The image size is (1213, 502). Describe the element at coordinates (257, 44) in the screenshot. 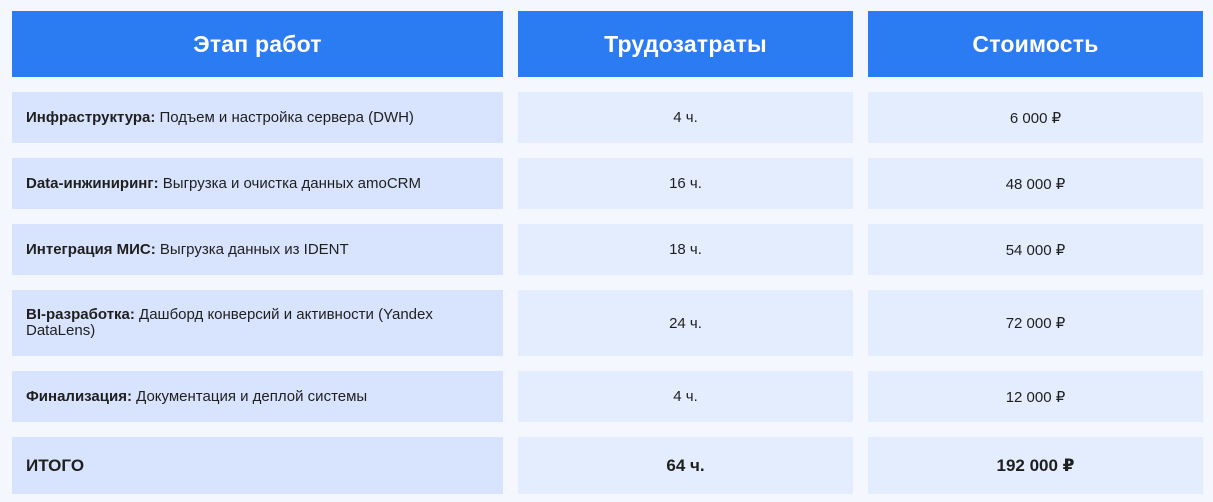

I see `header-stage: Этап работ` at that location.